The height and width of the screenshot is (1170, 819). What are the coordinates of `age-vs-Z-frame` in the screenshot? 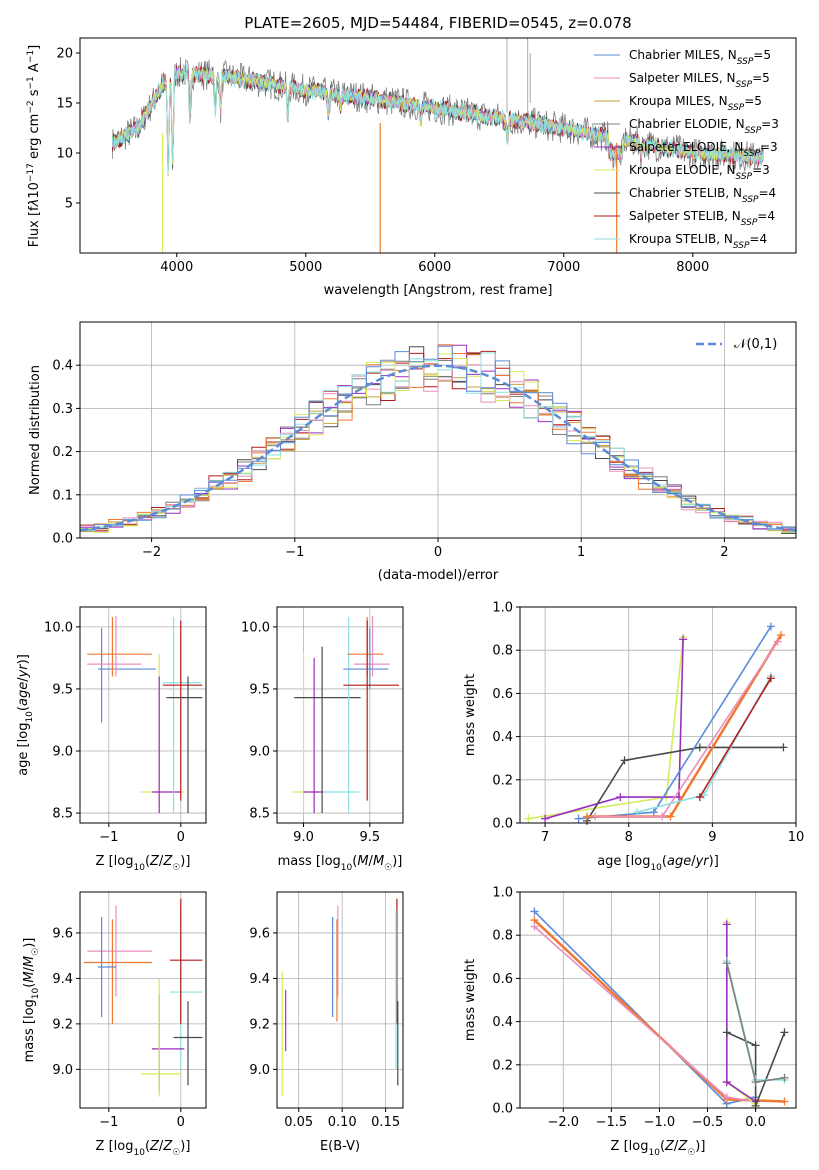 It's located at (143, 715).